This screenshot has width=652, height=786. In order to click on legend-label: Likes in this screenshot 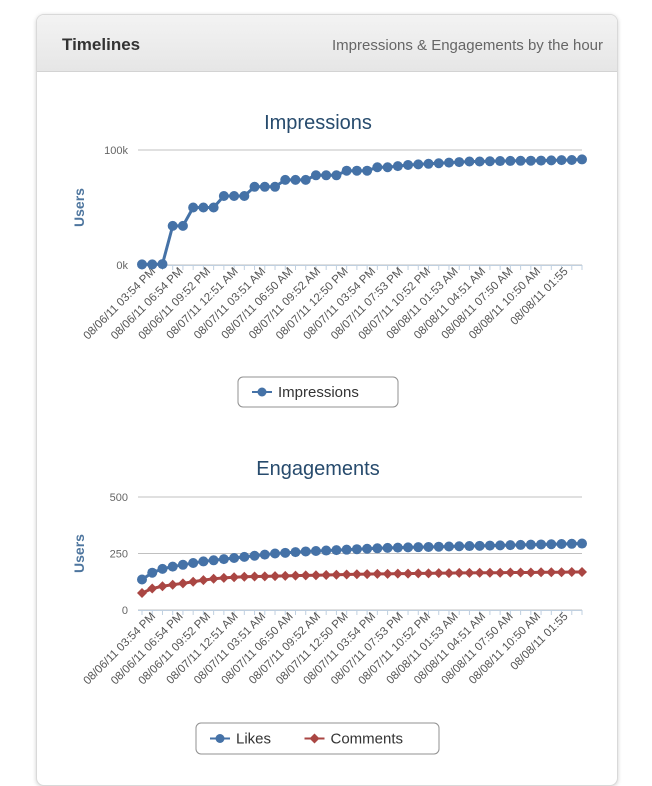, I will do `click(253, 739)`.